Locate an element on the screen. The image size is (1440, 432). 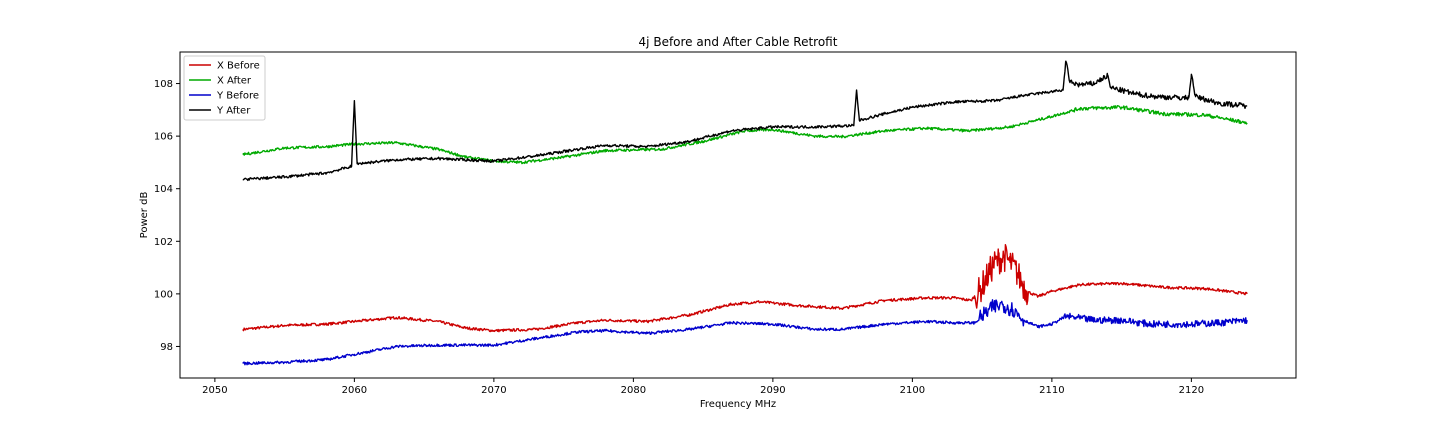
y-tick-label: 102 is located at coordinates (163, 242).